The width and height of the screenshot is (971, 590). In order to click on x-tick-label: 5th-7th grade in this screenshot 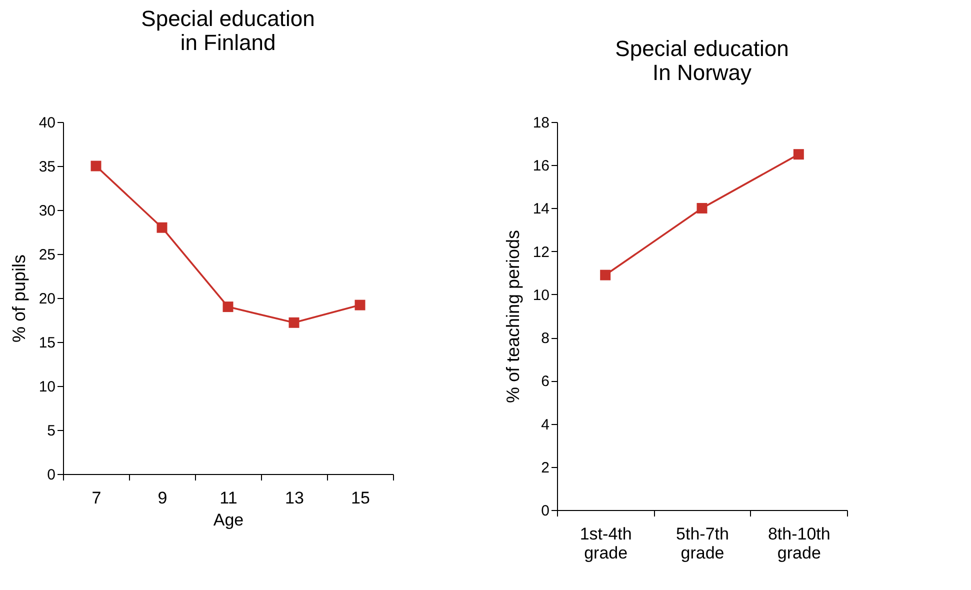, I will do `click(702, 543)`.